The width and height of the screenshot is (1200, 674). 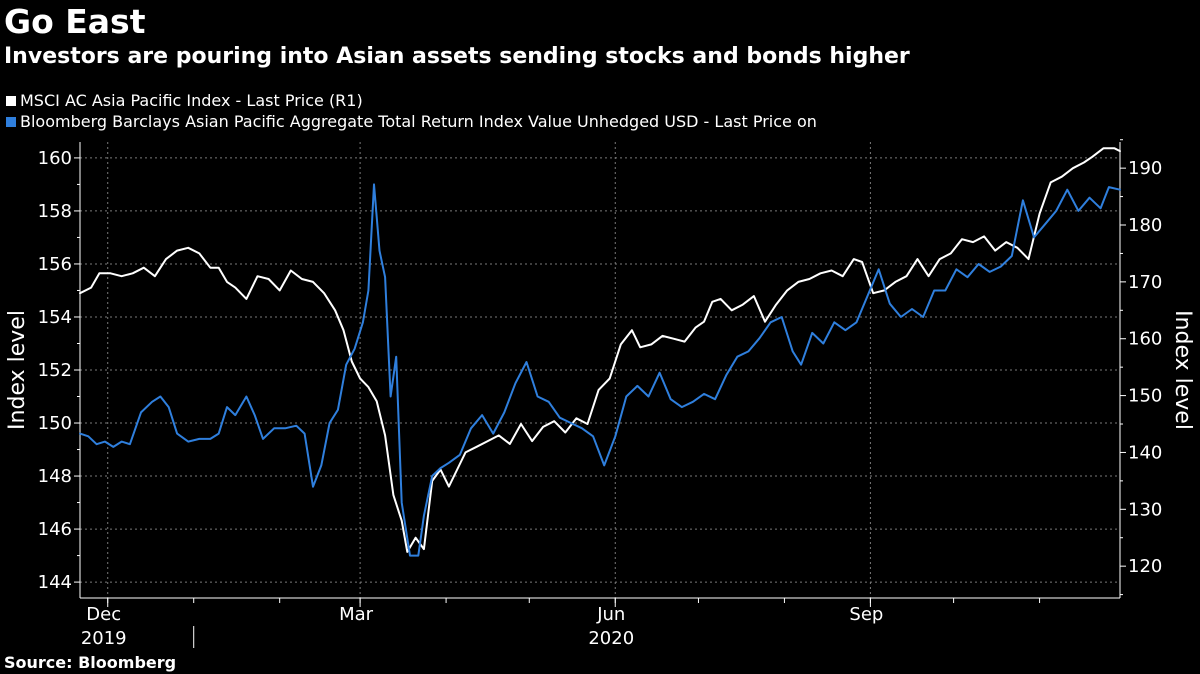 What do you see at coordinates (104, 638) in the screenshot?
I see `year-label: 2019` at bounding box center [104, 638].